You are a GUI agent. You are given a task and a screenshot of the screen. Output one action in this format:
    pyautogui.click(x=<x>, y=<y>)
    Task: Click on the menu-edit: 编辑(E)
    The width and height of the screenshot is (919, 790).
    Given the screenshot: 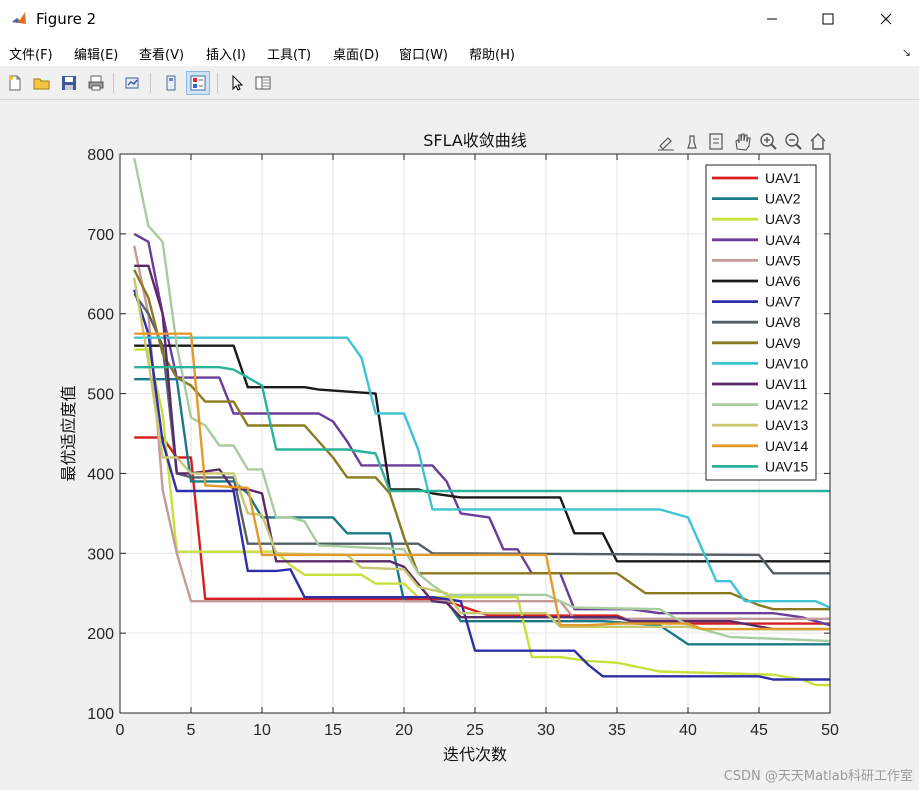 What is the action you would take?
    pyautogui.click(x=96, y=55)
    